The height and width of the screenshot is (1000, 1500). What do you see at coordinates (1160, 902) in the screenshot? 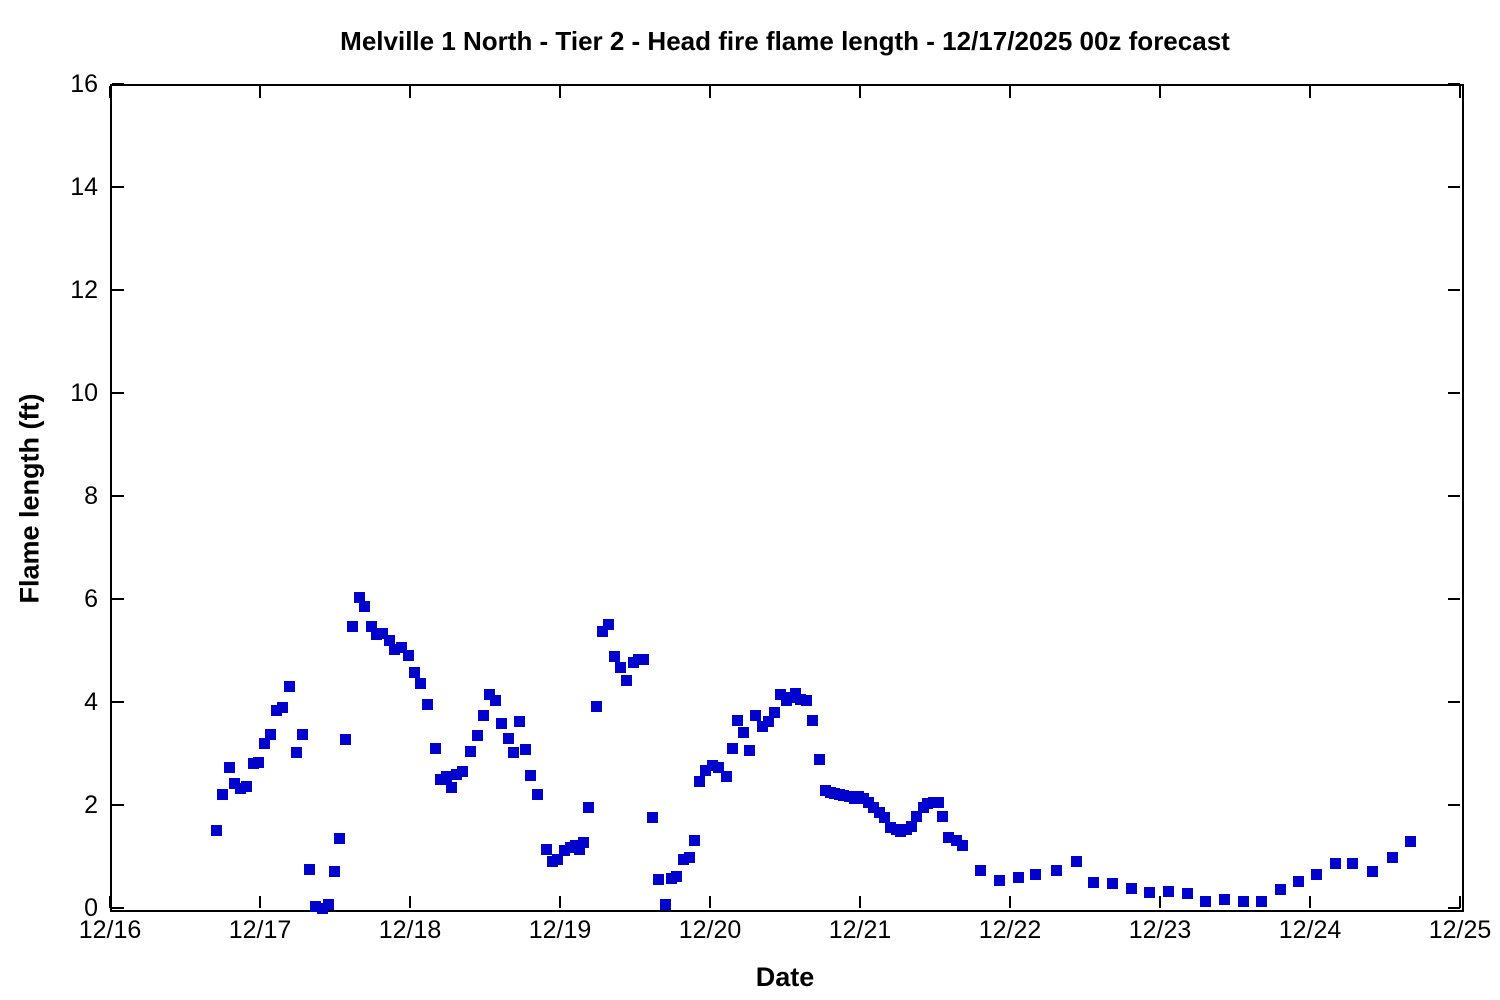
I see `tick-bottom-x-12/23` at bounding box center [1160, 902].